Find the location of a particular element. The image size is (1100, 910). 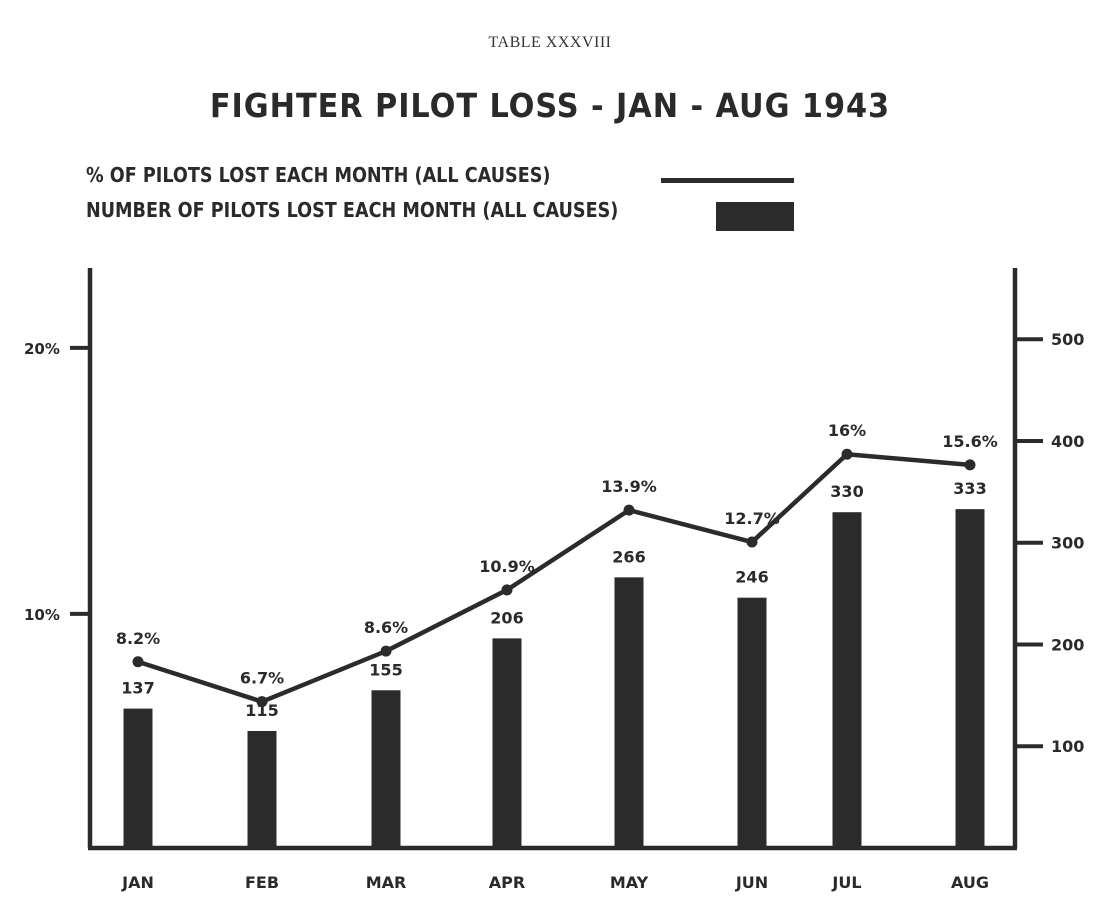

bar-value-label: 206 is located at coordinates (506, 617).